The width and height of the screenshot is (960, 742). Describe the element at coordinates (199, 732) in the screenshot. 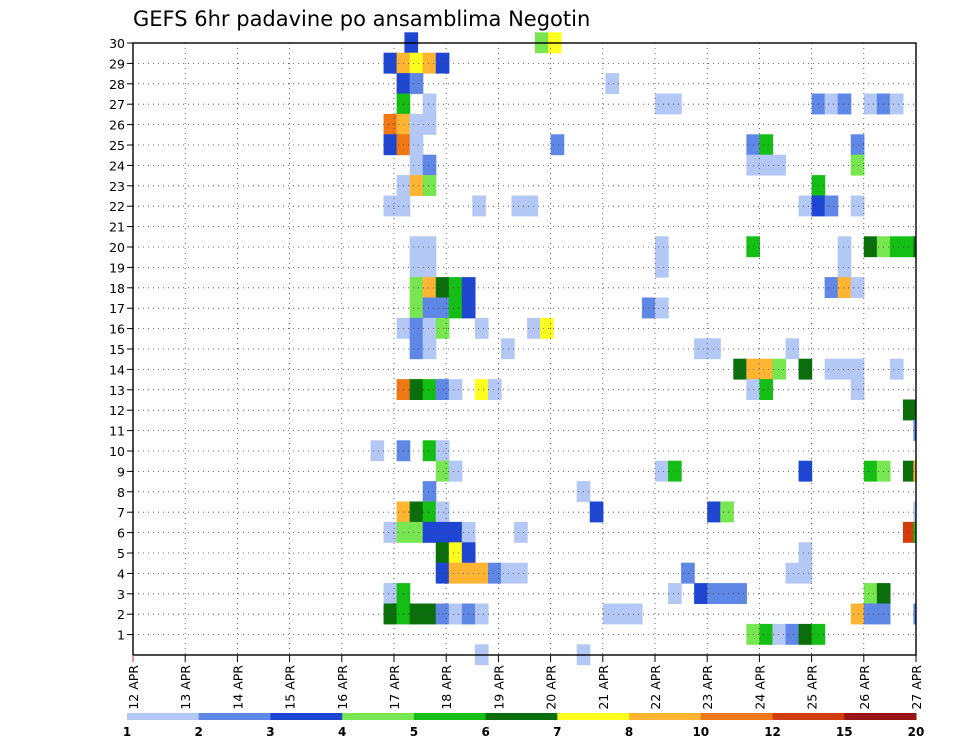

I see `colorbar-label: 2` at that location.